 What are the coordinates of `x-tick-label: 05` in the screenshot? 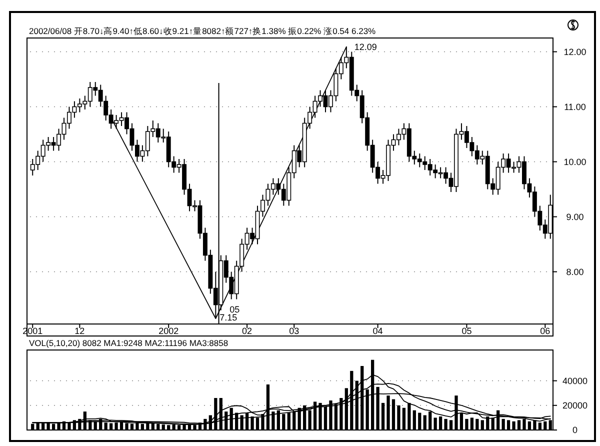 It's located at (467, 331).